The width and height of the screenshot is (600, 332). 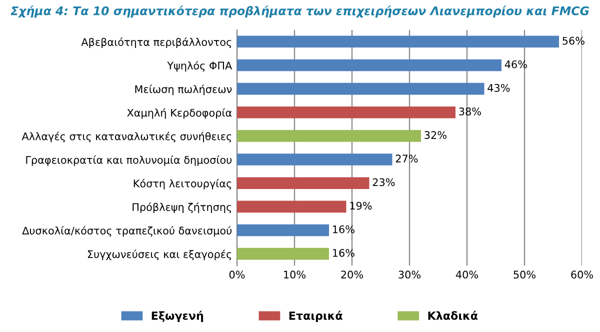 I want to click on legend-label: Εταιρικά, so click(x=315, y=316).